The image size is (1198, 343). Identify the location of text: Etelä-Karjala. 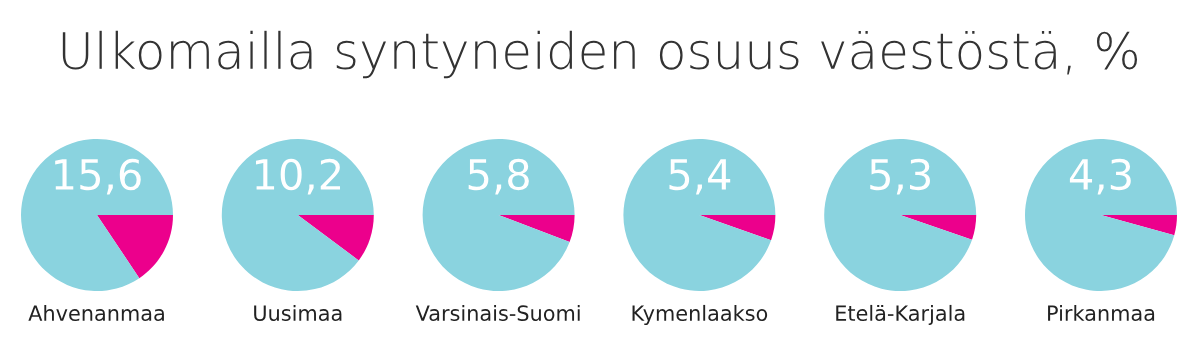
(900, 315).